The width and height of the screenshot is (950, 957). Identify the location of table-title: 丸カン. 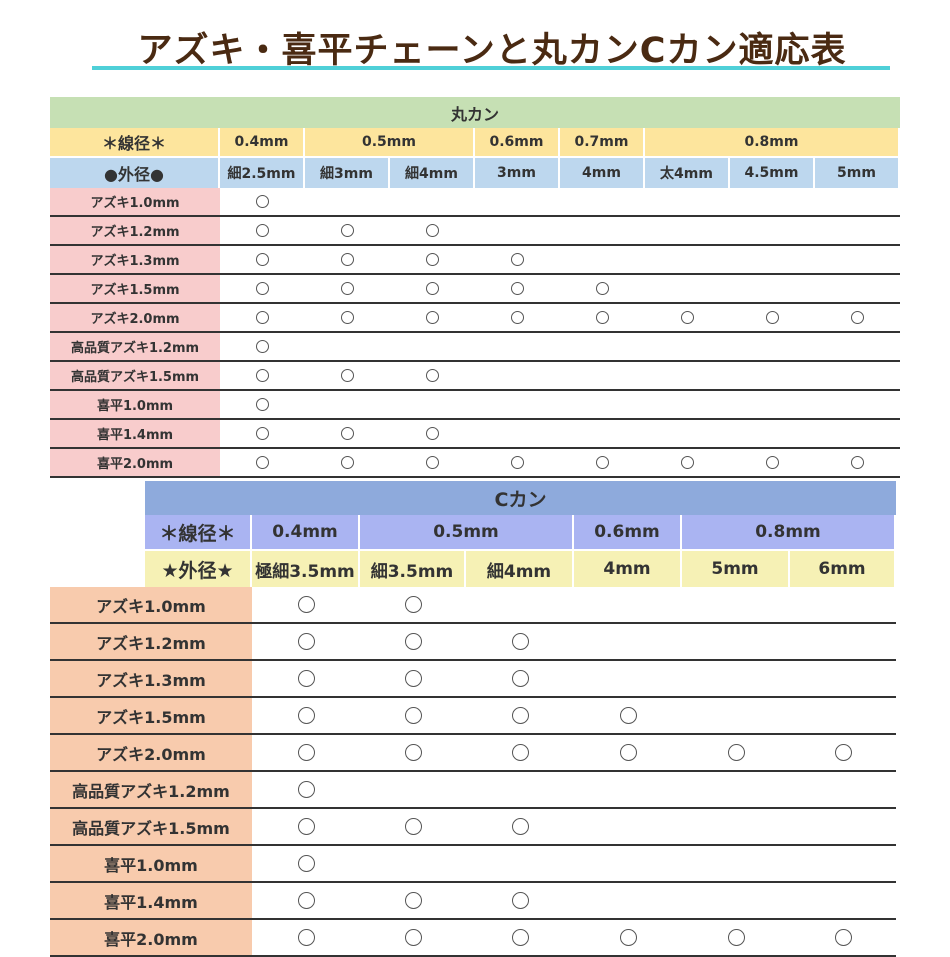
(475, 112).